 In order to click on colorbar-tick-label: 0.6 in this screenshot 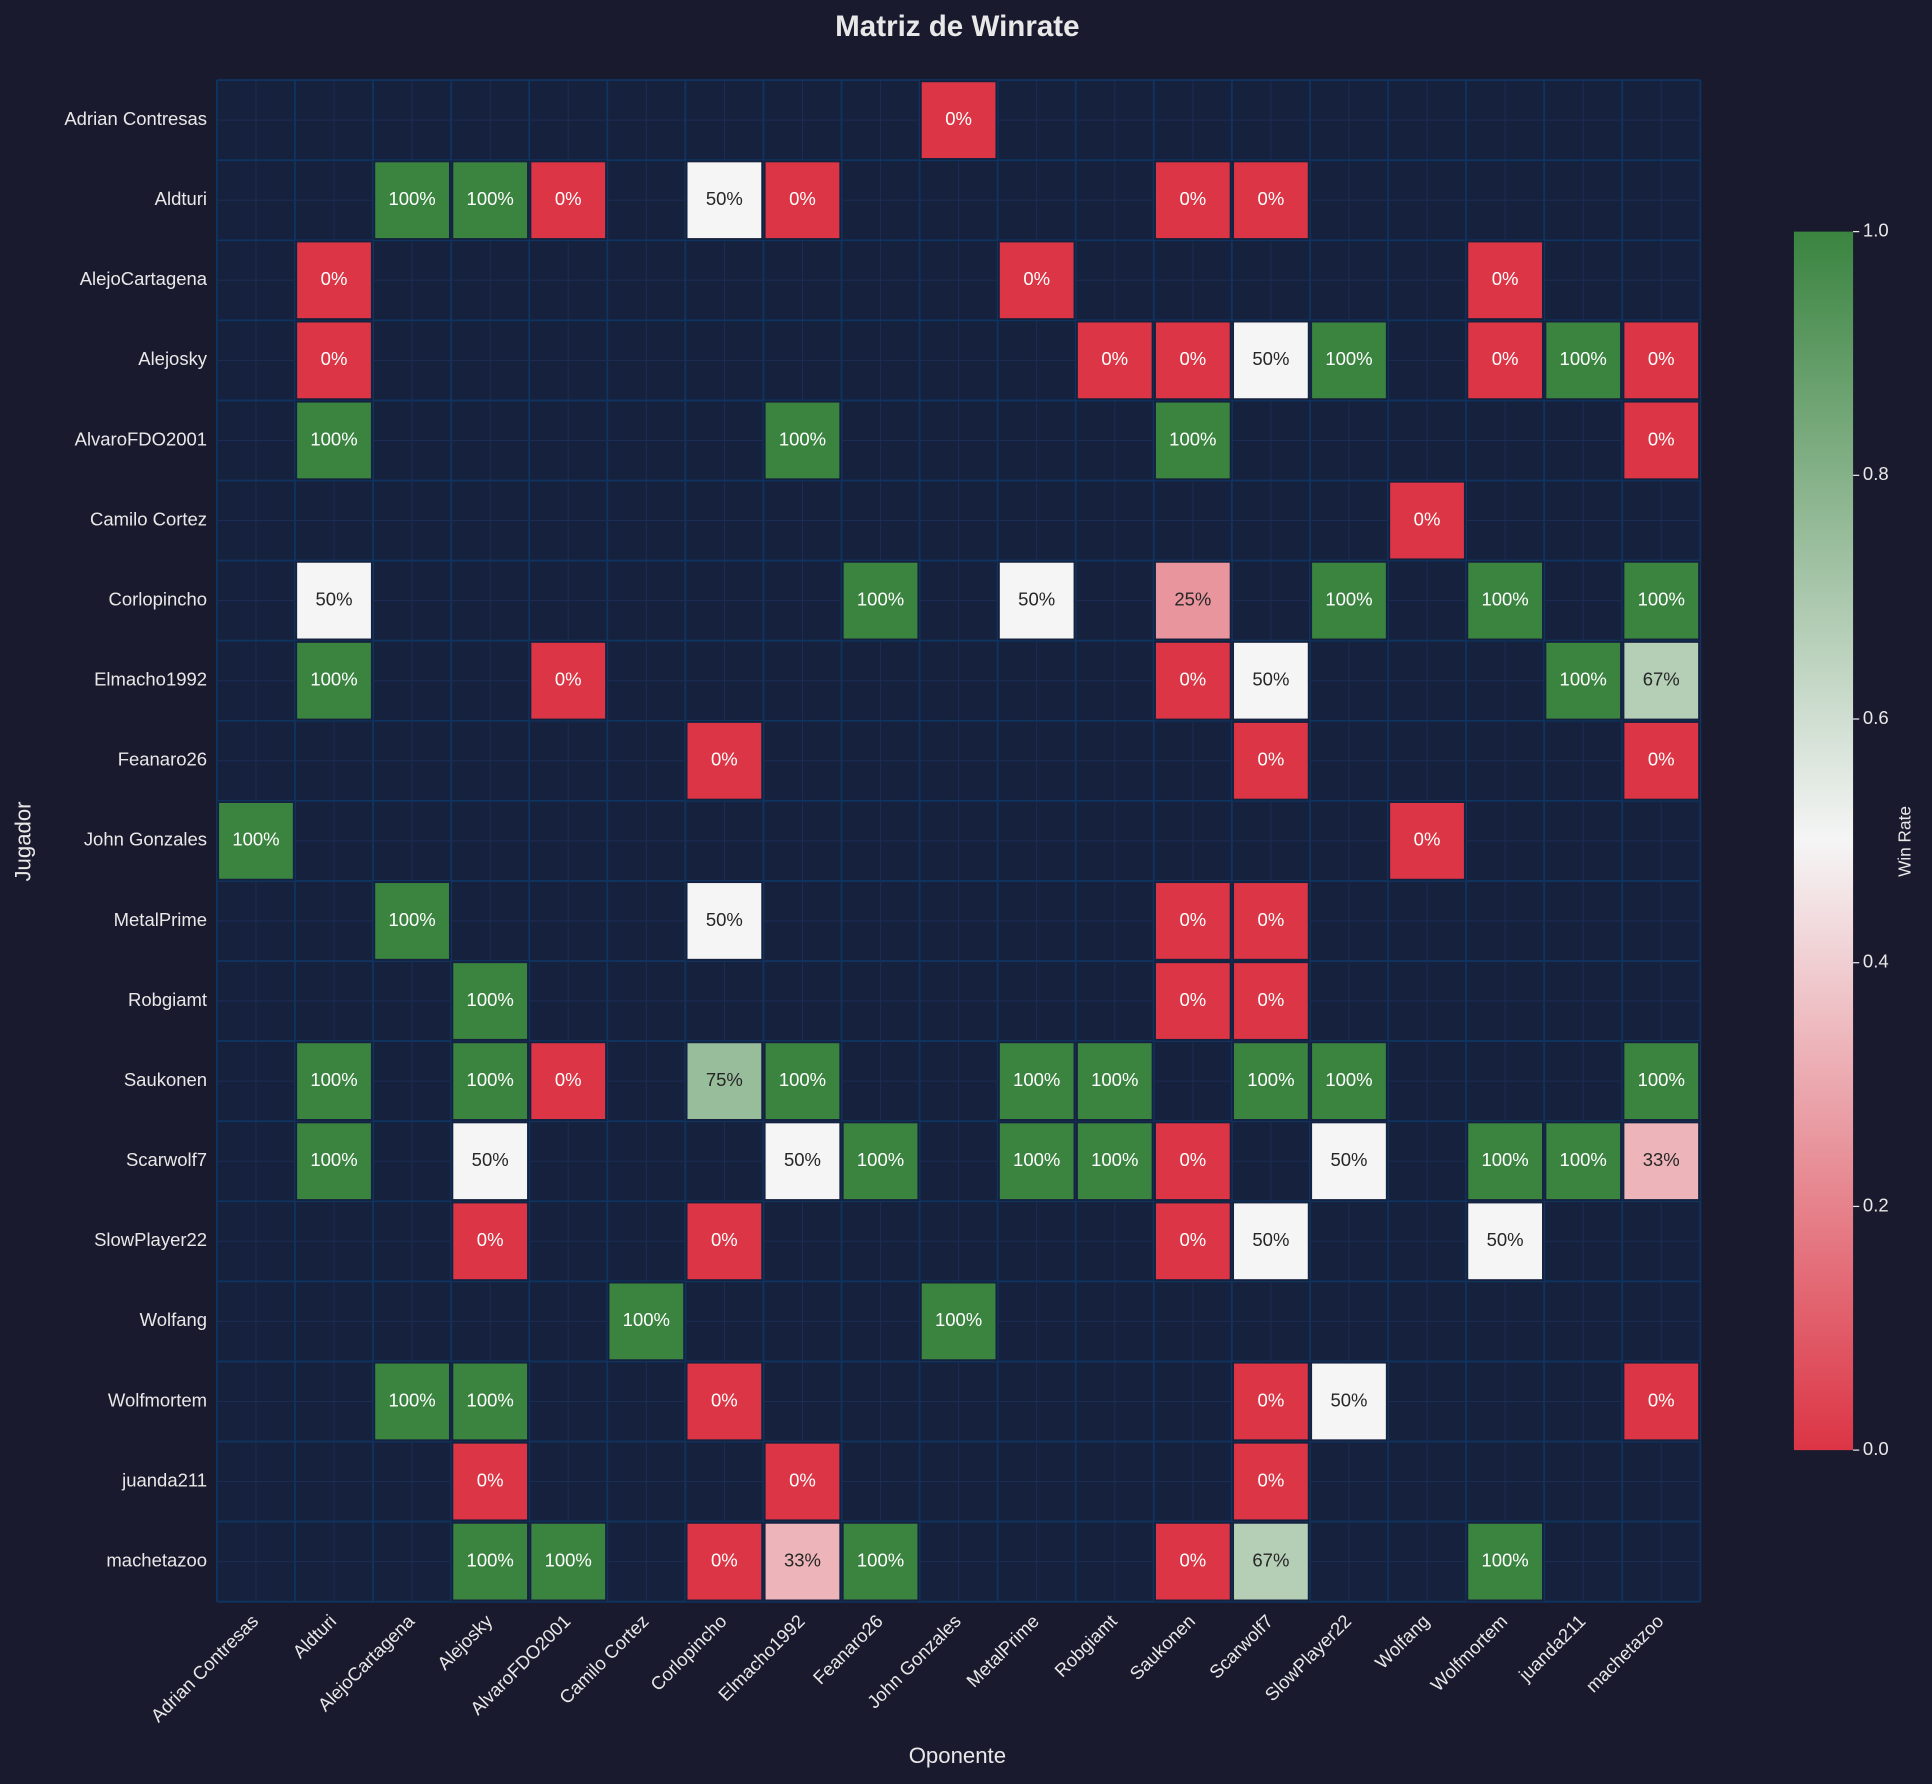, I will do `click(1876, 717)`.